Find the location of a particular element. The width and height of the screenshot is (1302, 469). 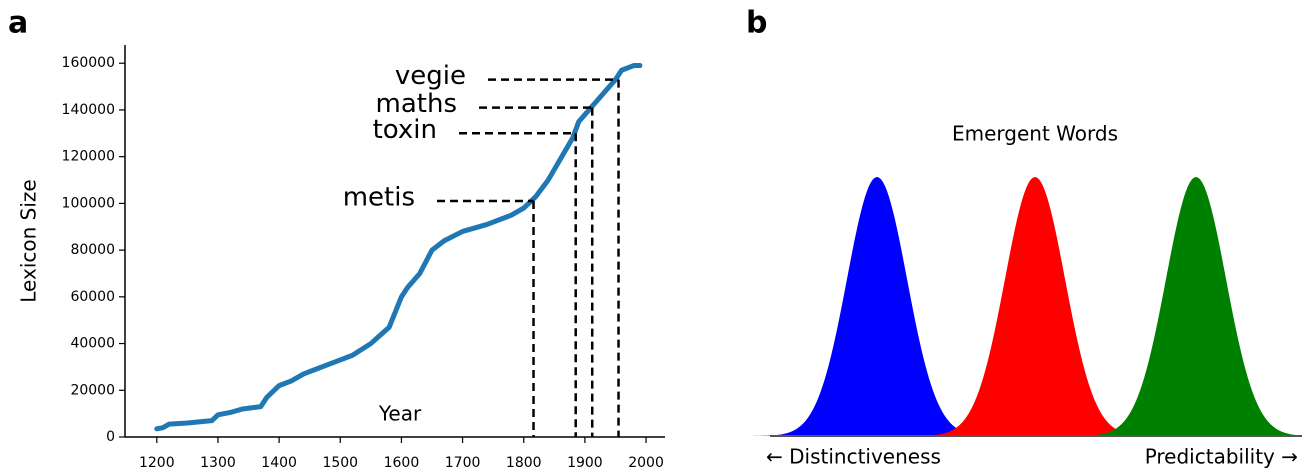

y-tick-label: 20000 is located at coordinates (92, 390).